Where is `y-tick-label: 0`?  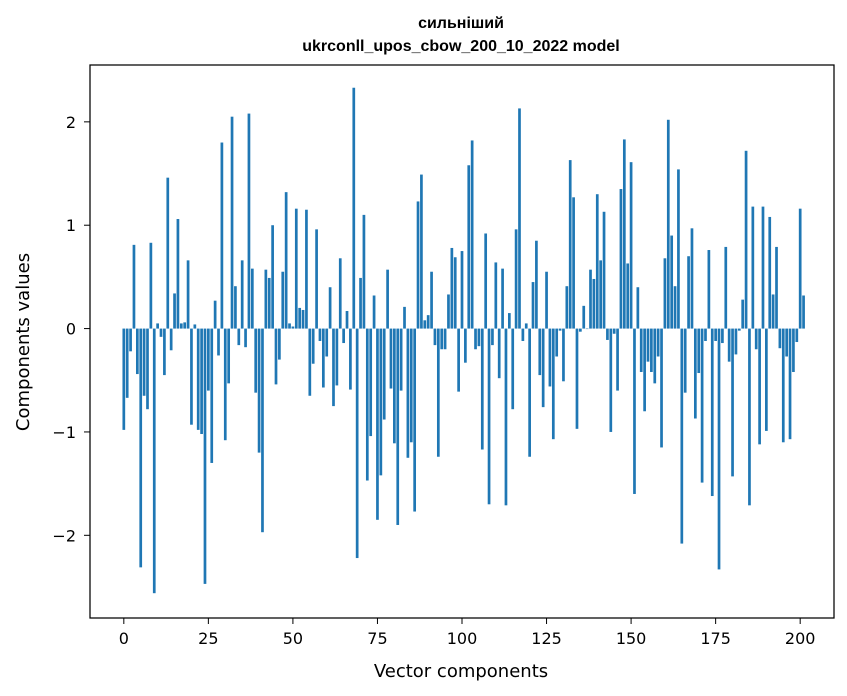 y-tick-label: 0 is located at coordinates (71, 329).